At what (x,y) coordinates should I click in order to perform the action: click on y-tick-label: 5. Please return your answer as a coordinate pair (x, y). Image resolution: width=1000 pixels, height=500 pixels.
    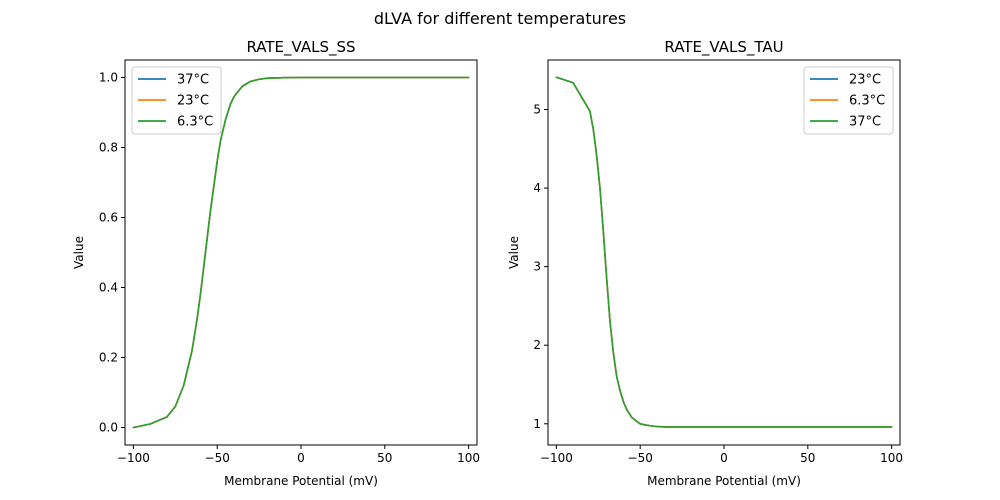
    Looking at the image, I should click on (537, 110).